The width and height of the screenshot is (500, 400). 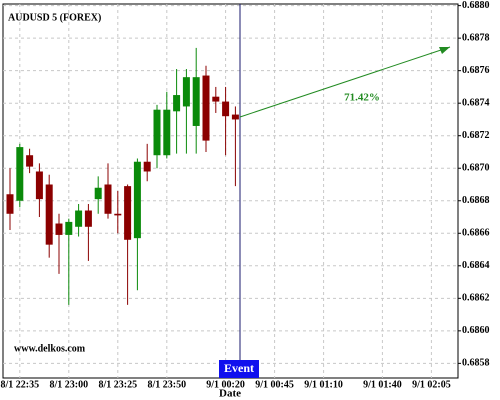 I want to click on y-tick-label: 0.6862, so click(x=476, y=298).